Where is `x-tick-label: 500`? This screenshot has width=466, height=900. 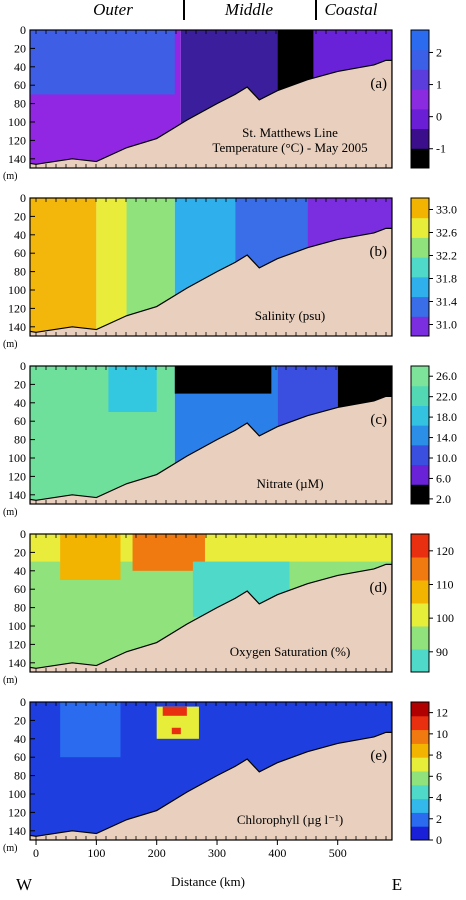
x-tick-label: 500 is located at coordinates (338, 853).